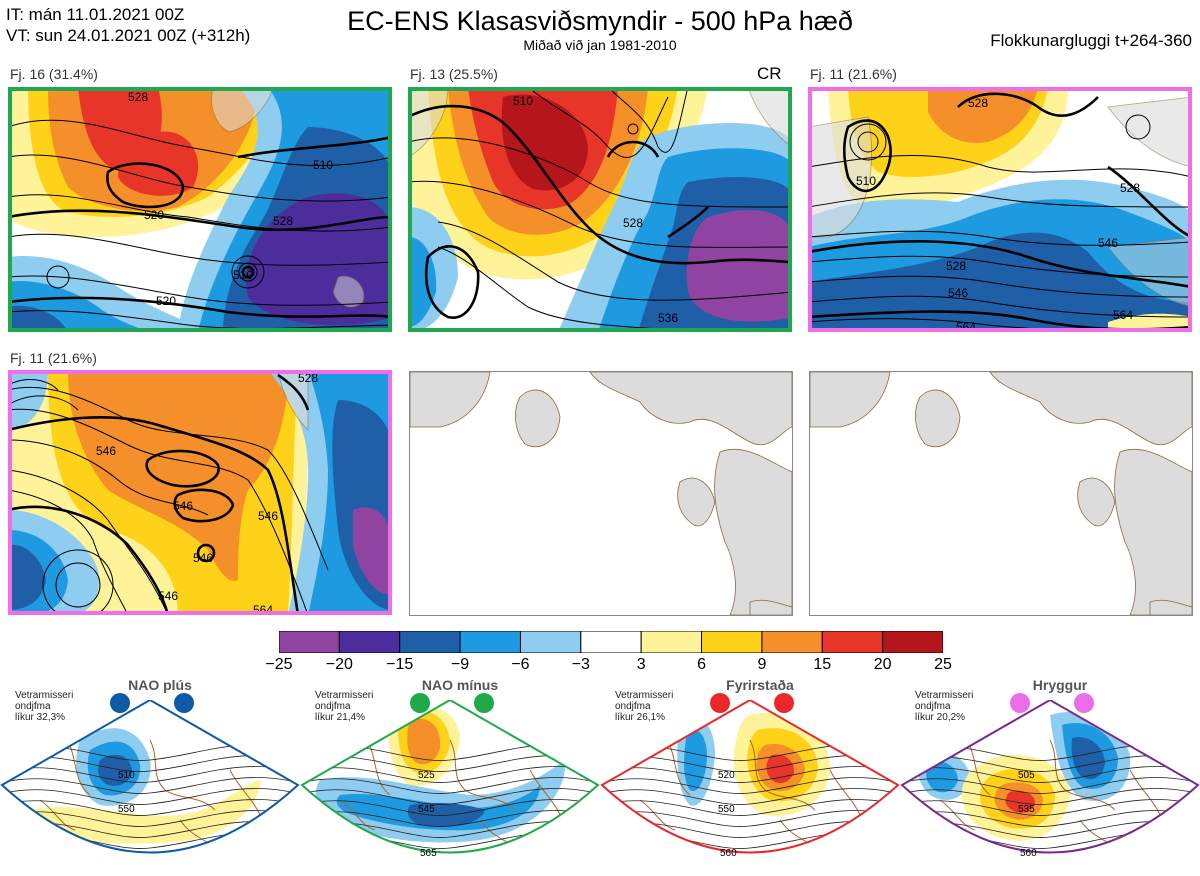 Image resolution: width=1200 pixels, height=876 pixels. What do you see at coordinates (641, 664) in the screenshot?
I see `colorbar-tick-label: 3` at bounding box center [641, 664].